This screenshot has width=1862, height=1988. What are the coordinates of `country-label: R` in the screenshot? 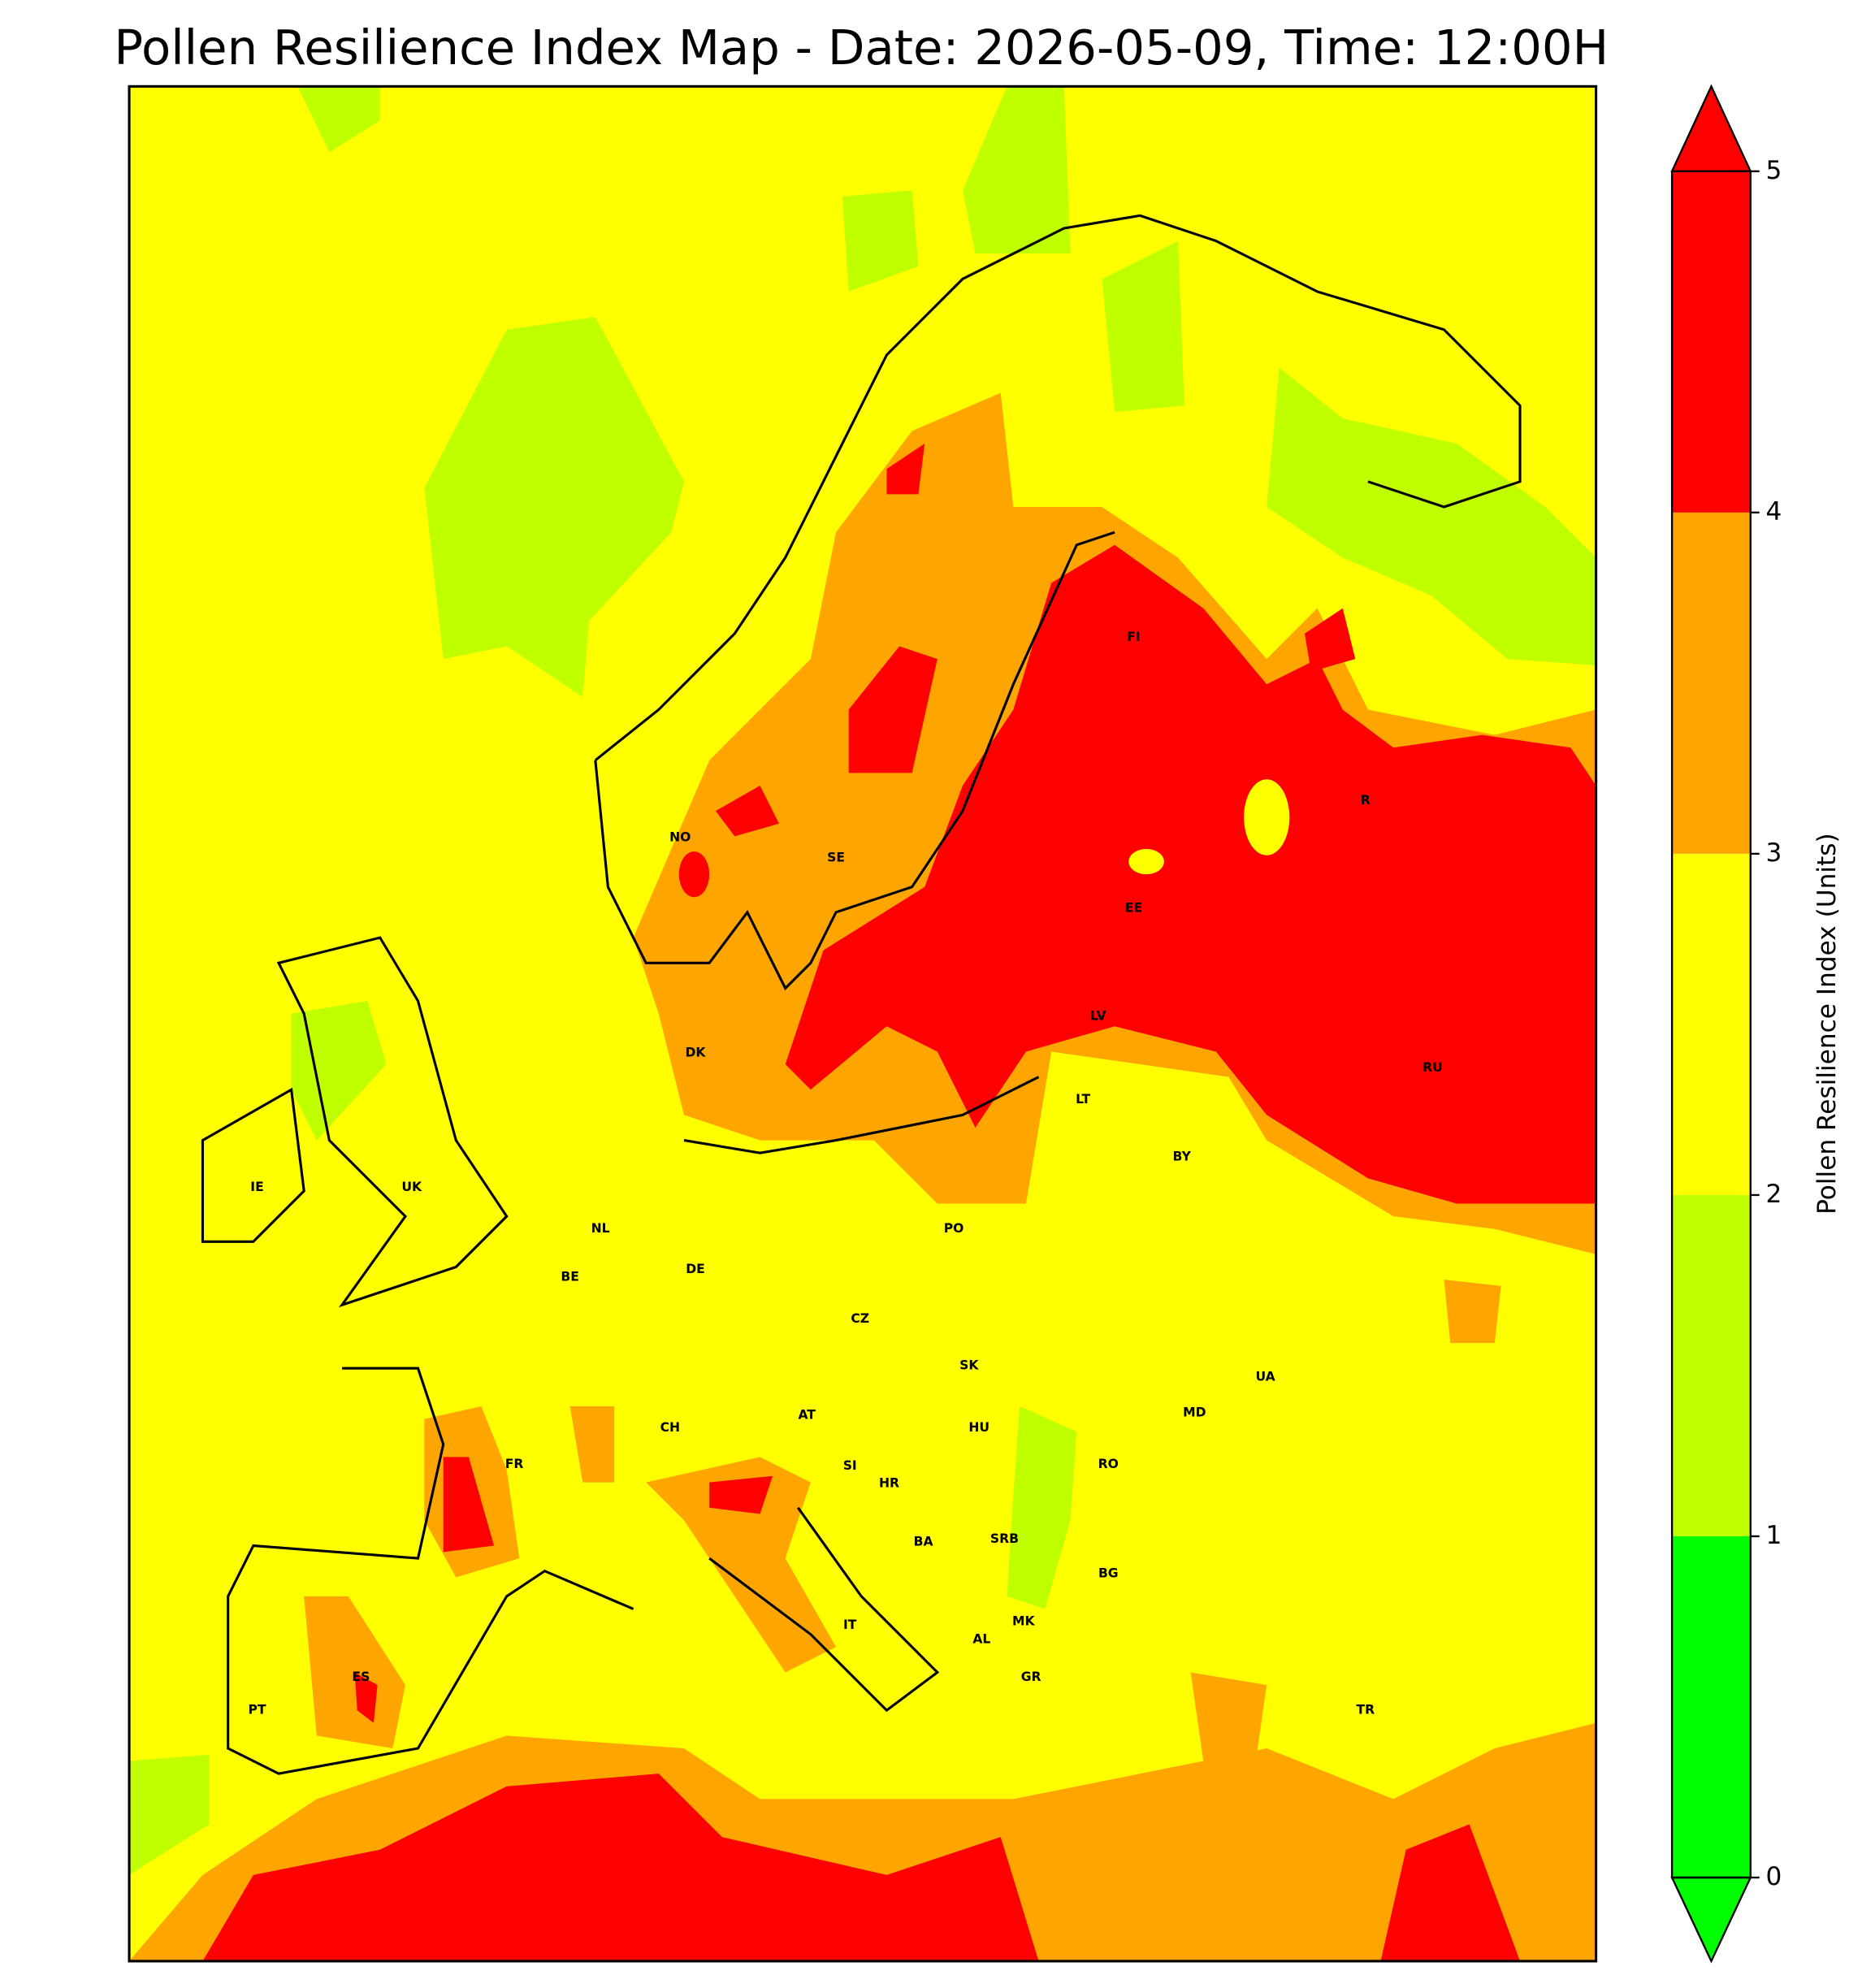 It's located at (1366, 800).